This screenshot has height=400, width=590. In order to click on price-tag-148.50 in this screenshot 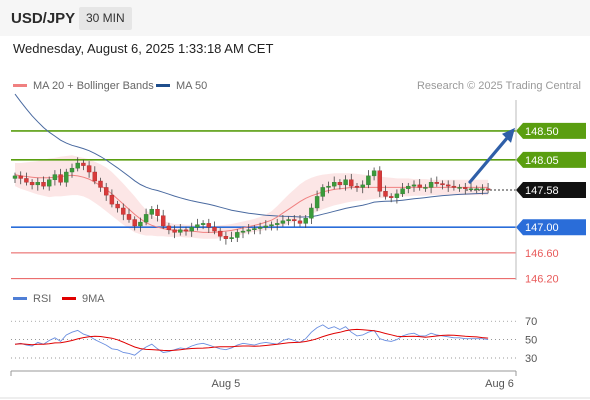, I will do `click(551, 130)`.